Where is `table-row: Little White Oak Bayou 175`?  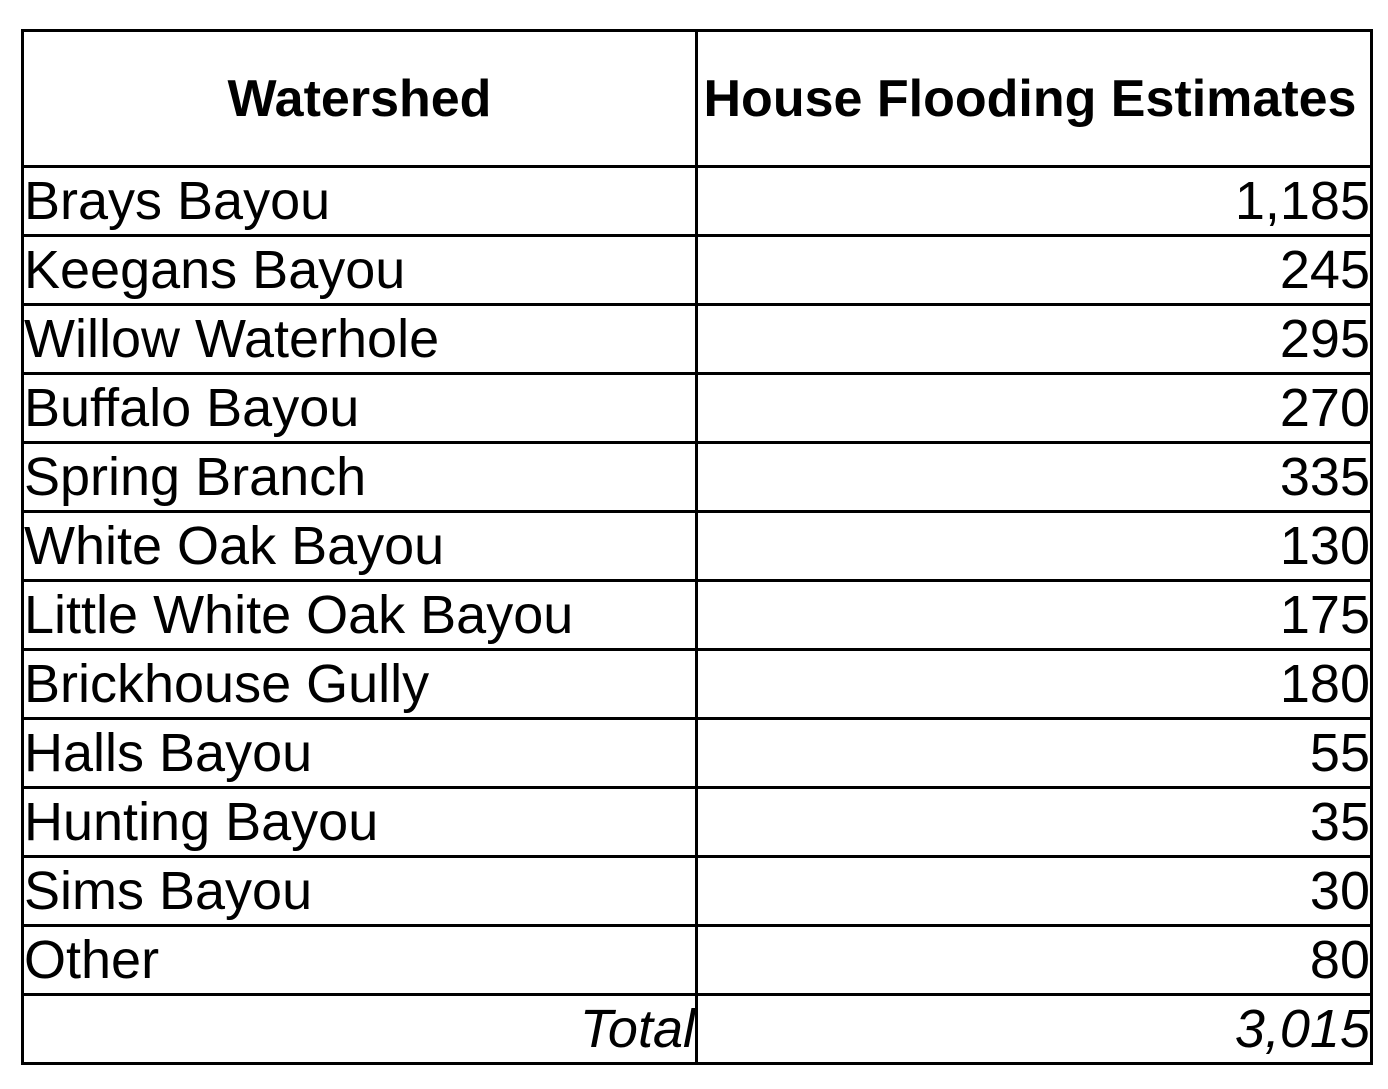 table-row: Little White Oak Bayou 175 is located at coordinates (697, 615).